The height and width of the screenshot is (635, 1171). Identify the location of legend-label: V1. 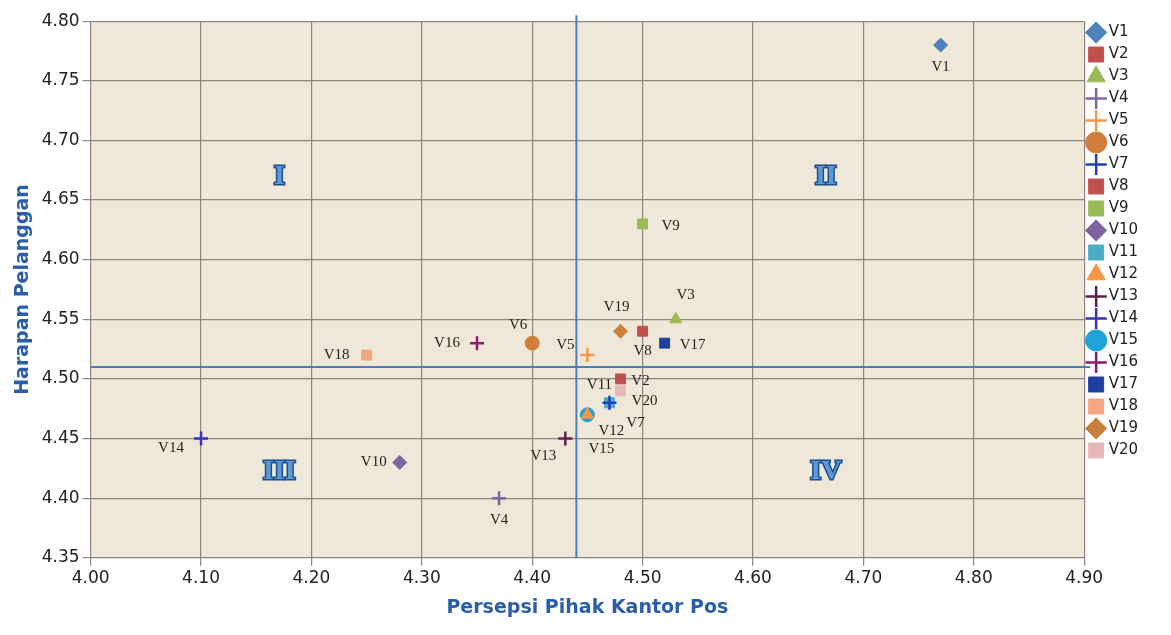
(1118, 31).